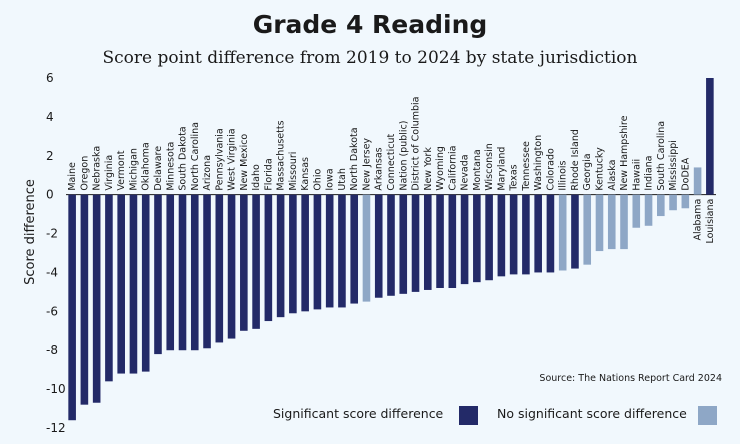 This screenshot has width=740, height=444. I want to click on category-label: Kentucky, so click(599, 169).